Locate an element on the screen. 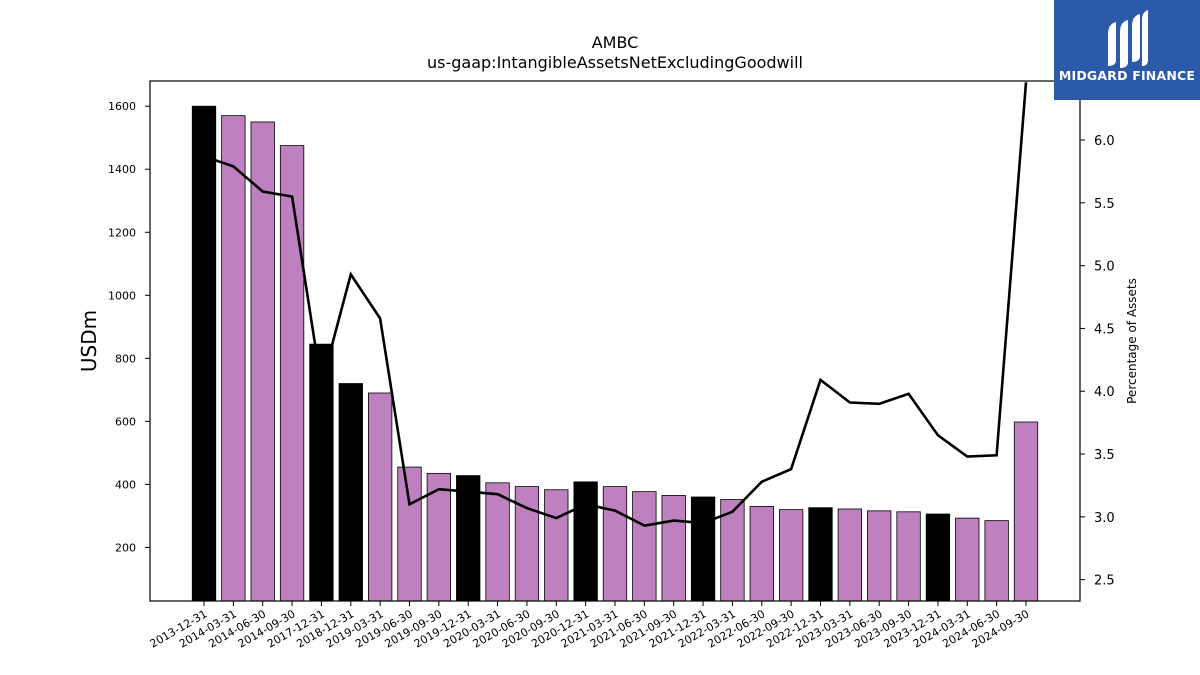 This screenshot has height=675, width=1200. y-tick-label: 1000 is located at coordinates (122, 295).